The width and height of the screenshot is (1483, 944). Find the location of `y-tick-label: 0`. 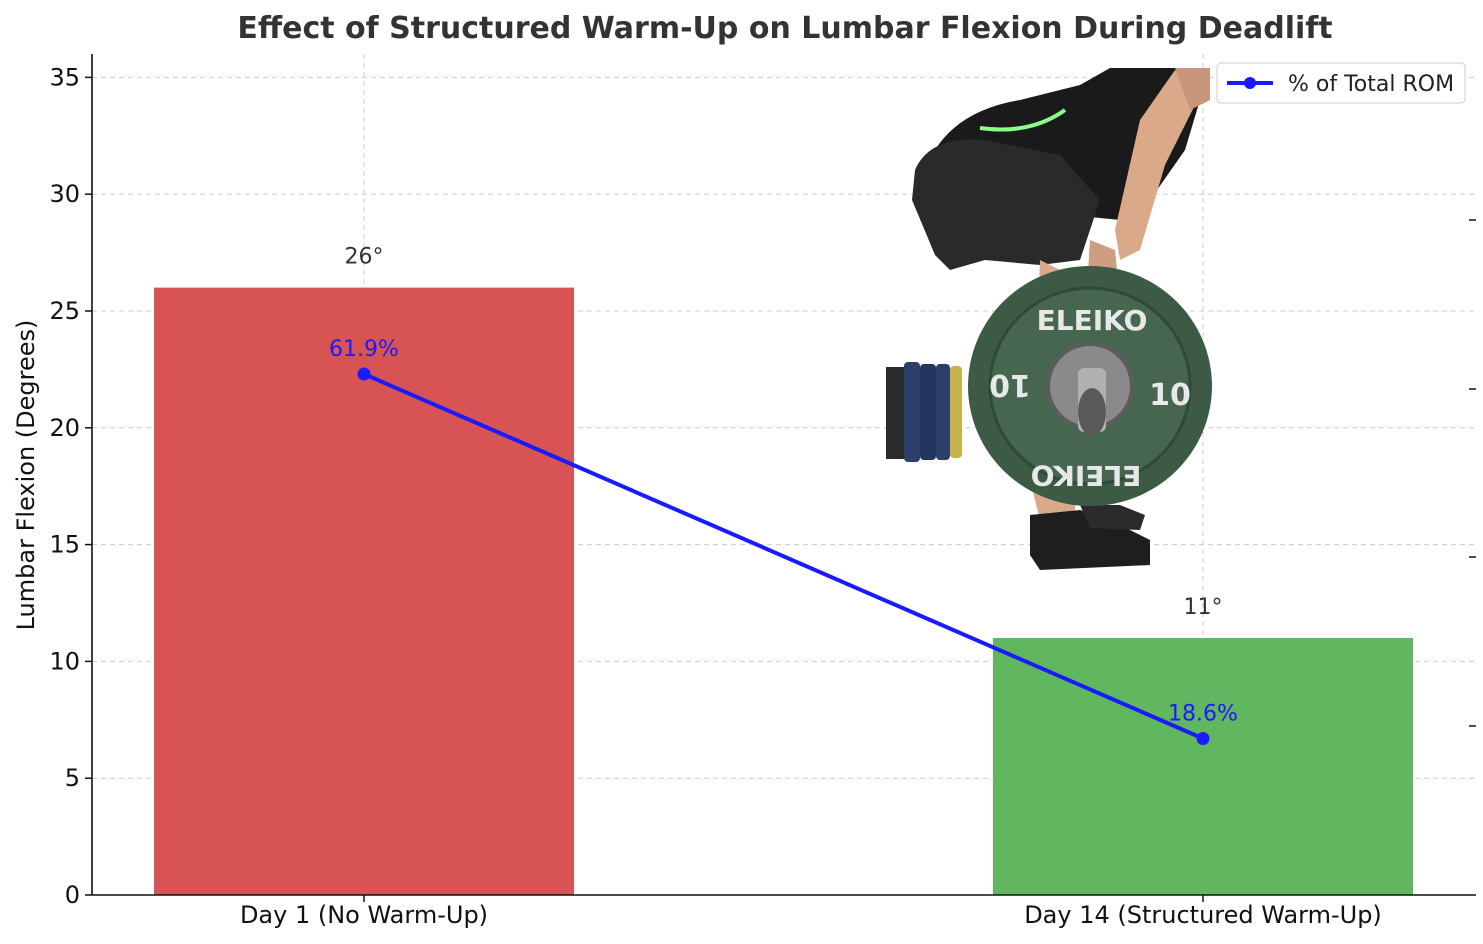

y-tick-label: 0 is located at coordinates (72, 895).